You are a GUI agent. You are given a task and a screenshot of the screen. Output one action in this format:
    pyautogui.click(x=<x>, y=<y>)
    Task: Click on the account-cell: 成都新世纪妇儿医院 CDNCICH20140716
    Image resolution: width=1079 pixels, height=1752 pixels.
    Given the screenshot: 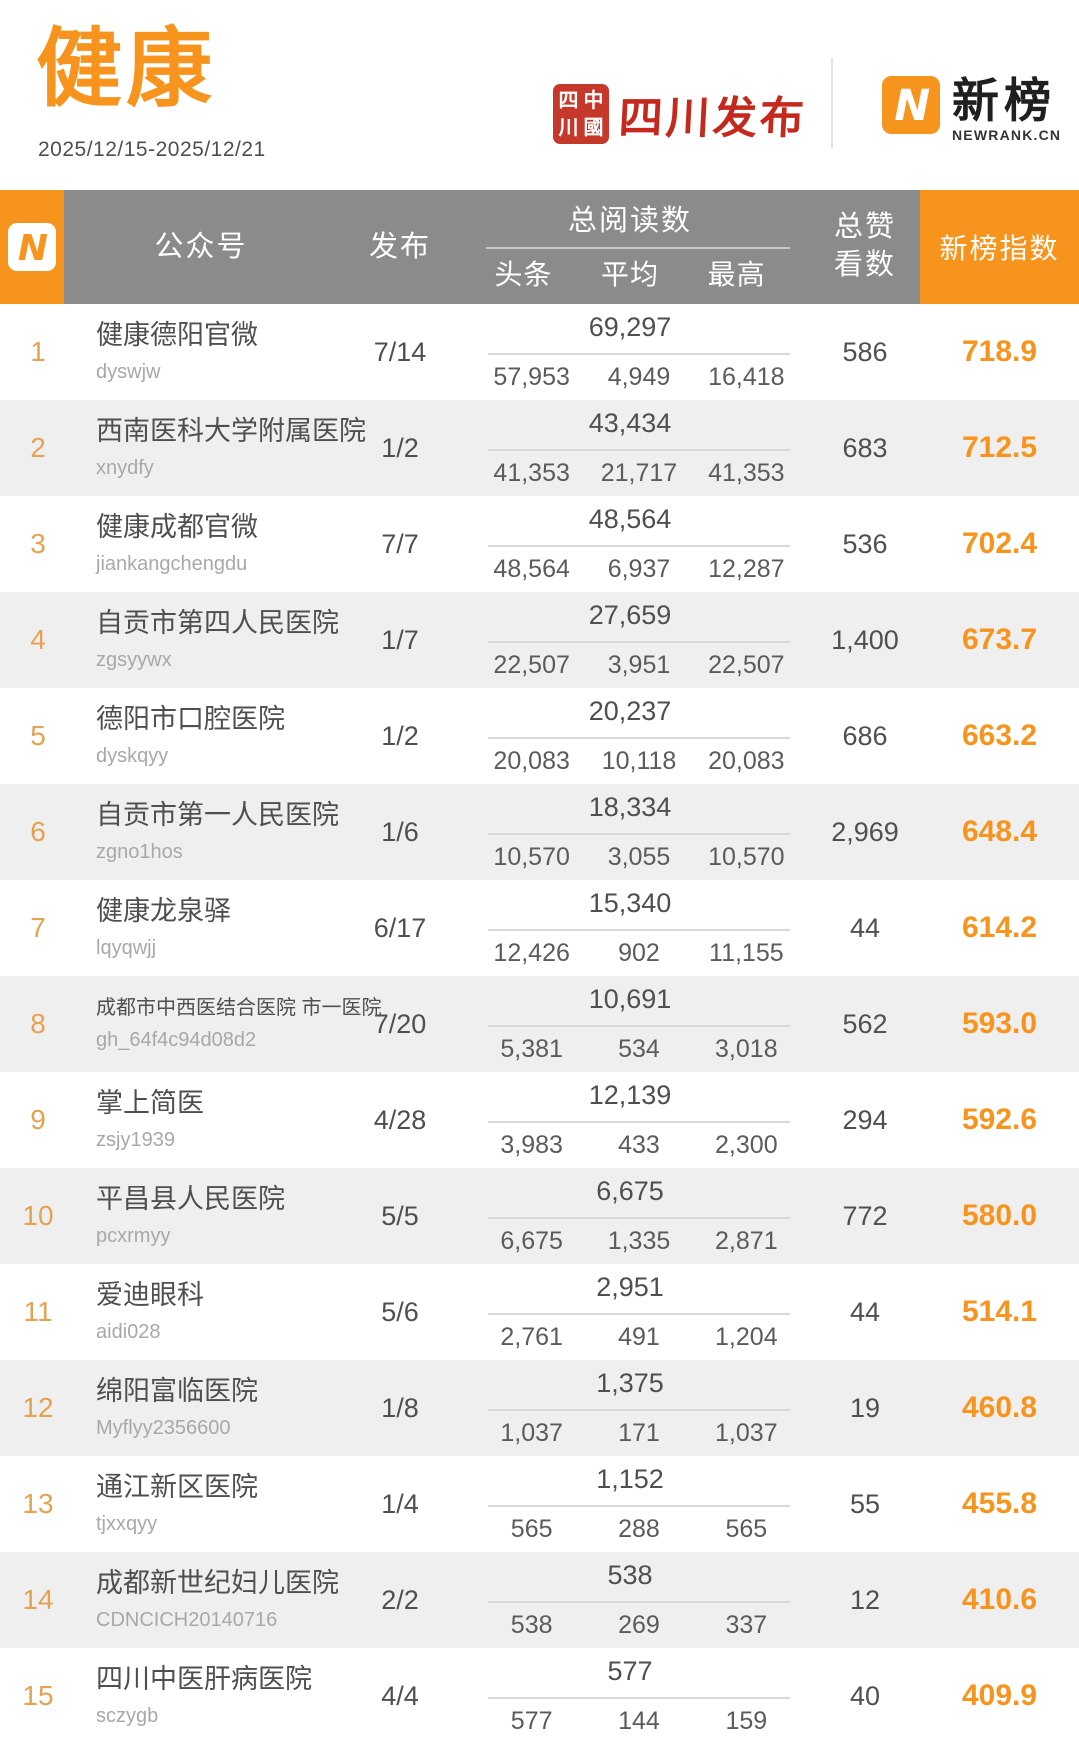 What is the action you would take?
    pyautogui.click(x=213, y=1600)
    